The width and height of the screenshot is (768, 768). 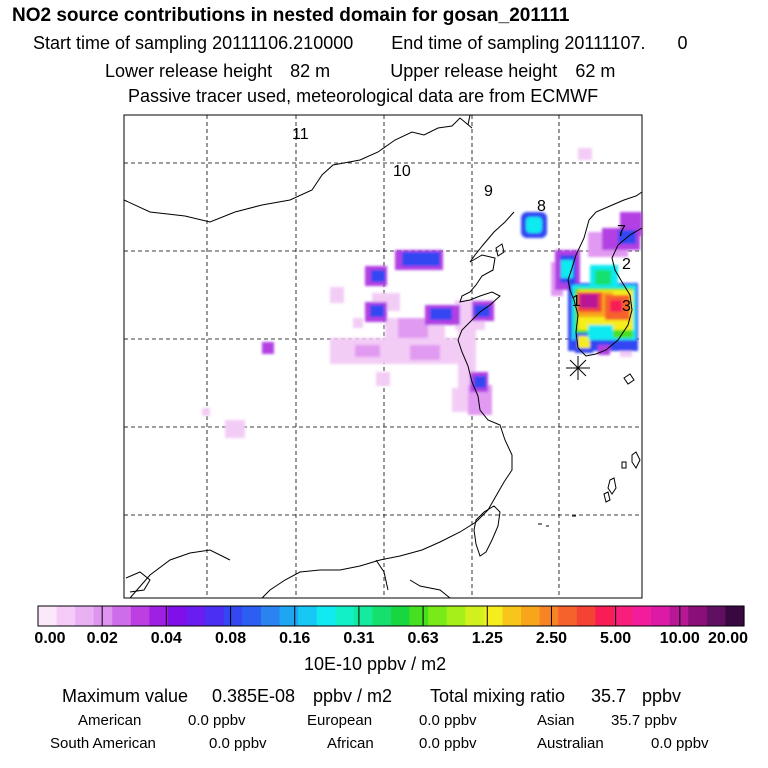 I want to click on map-label-11: 11, so click(x=300, y=134).